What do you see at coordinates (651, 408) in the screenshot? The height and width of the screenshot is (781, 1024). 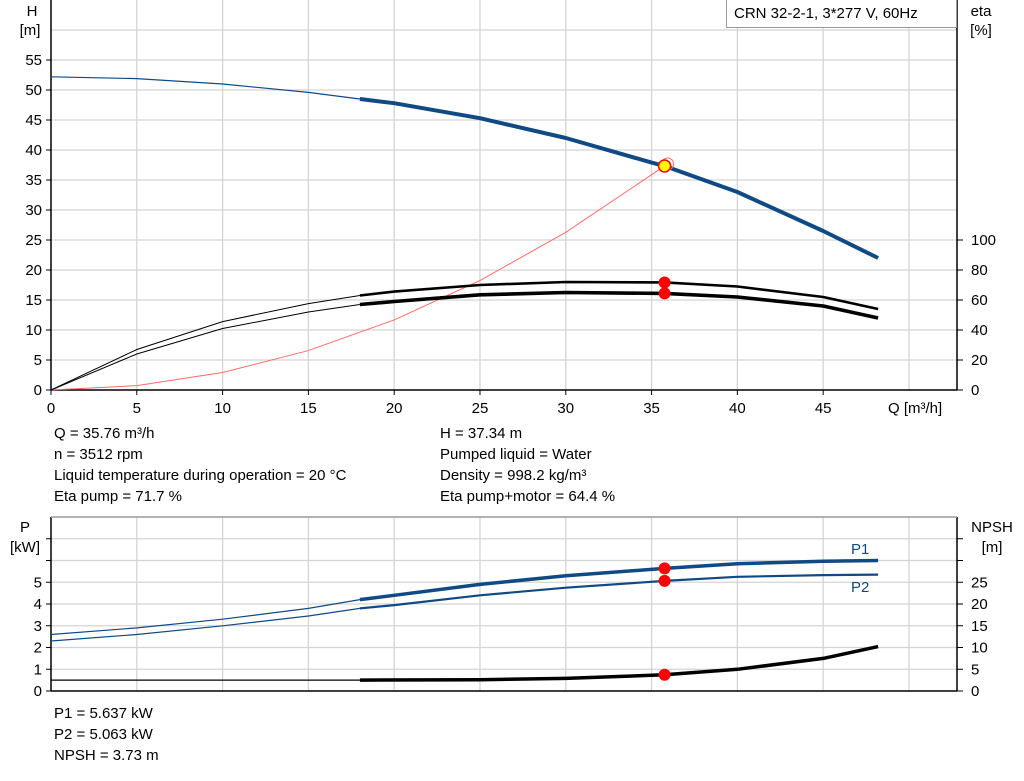 I see `x-tick-label: 35` at bounding box center [651, 408].